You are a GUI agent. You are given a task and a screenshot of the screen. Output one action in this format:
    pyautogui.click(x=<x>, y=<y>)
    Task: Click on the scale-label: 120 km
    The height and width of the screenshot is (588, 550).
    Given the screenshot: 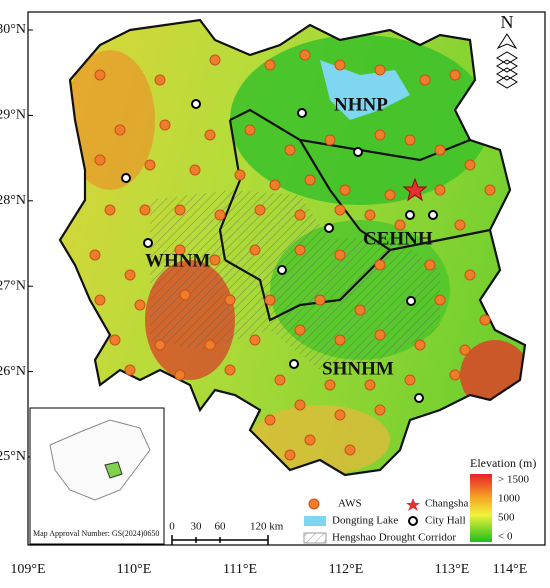 What is the action you would take?
    pyautogui.click(x=267, y=527)
    